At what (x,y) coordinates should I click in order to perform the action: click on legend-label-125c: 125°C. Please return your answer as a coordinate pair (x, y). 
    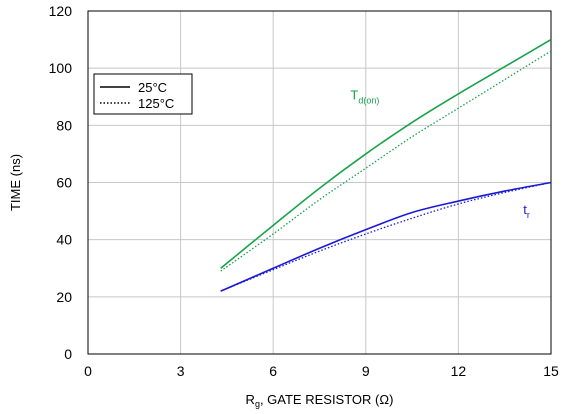
    Looking at the image, I should click on (156, 103).